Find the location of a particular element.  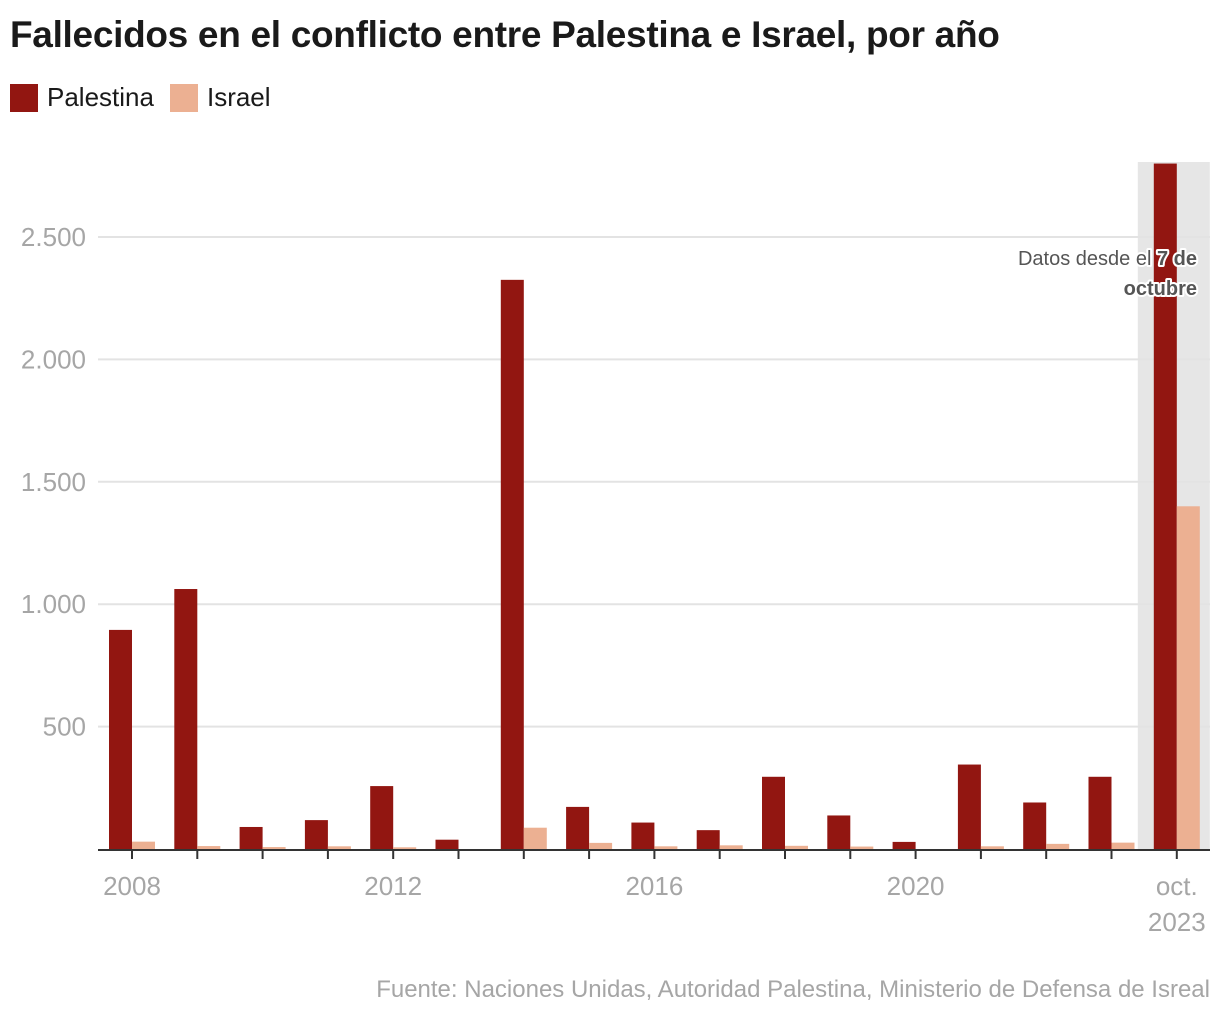

legend: Palestina Israel is located at coordinates (148, 97).